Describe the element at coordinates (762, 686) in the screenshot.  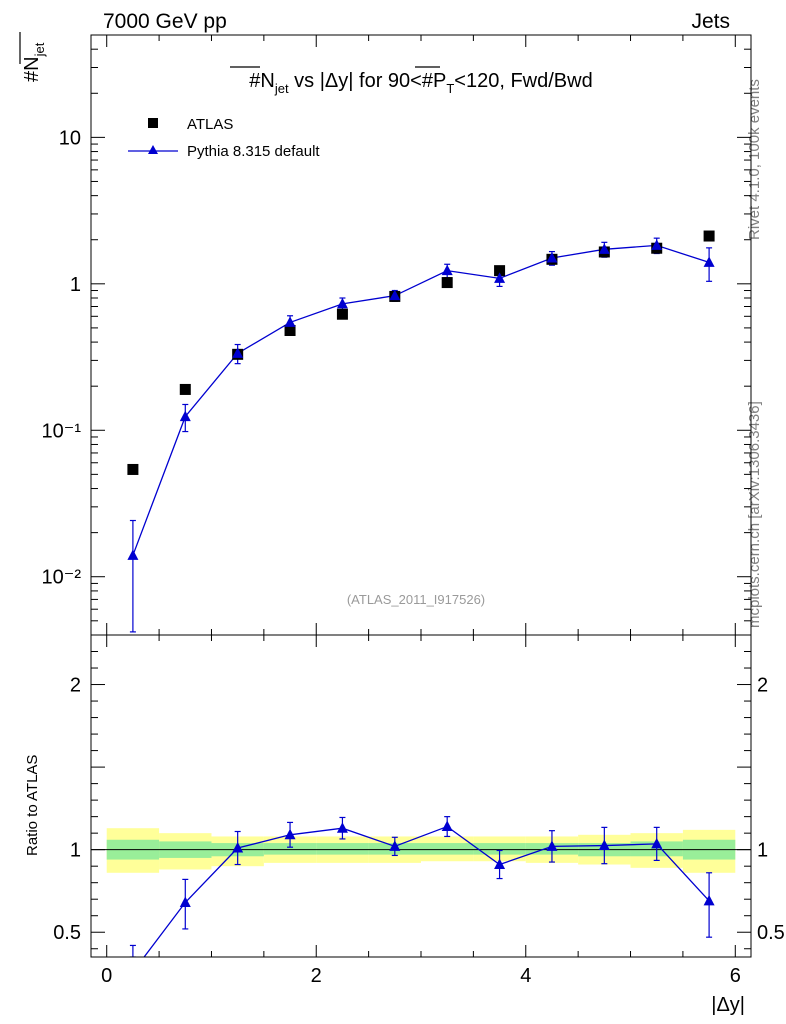
I see `ratio-y-tick-label-right: 2` at that location.